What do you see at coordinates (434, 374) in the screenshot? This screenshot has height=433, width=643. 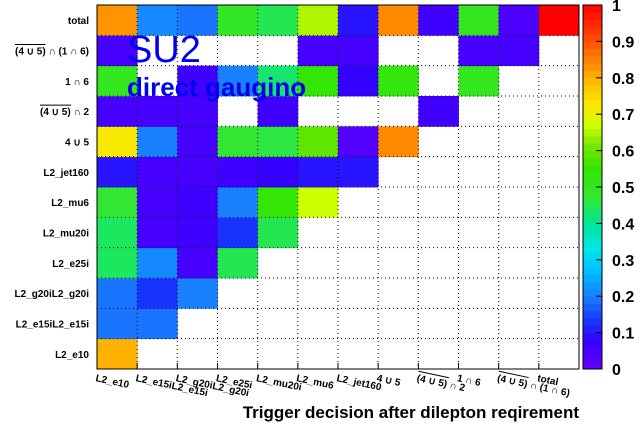 I see `overline-mark` at bounding box center [434, 374].